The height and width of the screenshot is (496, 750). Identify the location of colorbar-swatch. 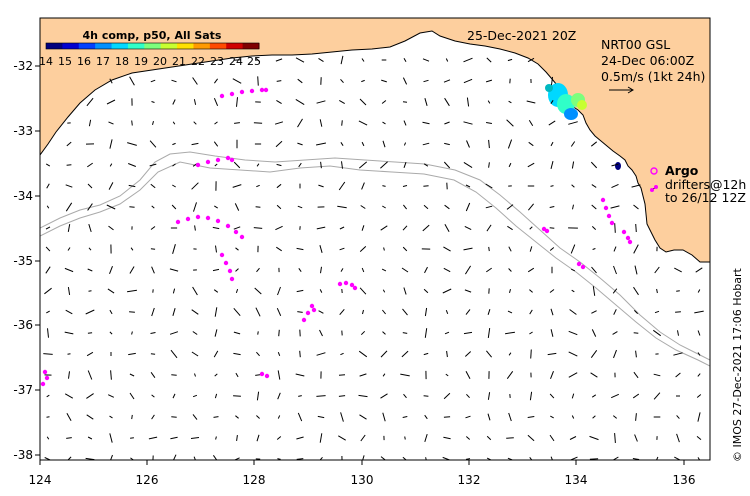
(120, 46).